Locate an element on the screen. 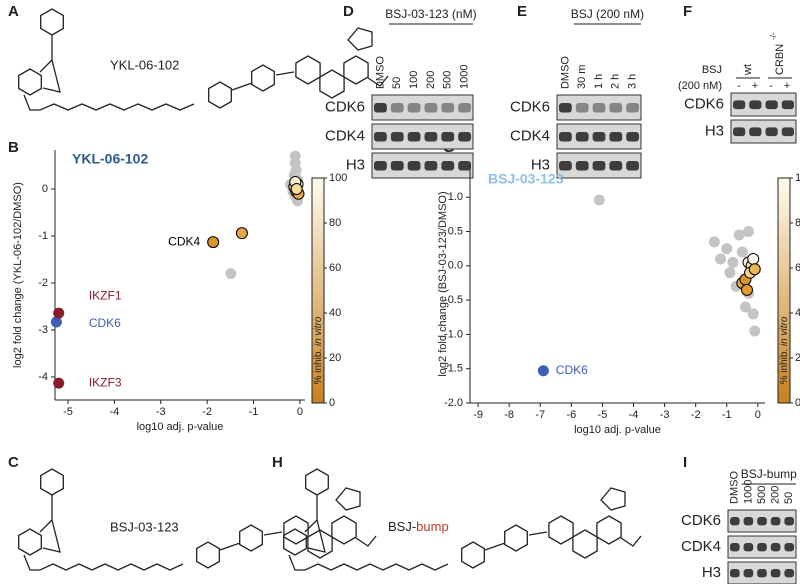 Image resolution: width=800 pixels, height=584 pixels. panel-label: D is located at coordinates (348, 11).